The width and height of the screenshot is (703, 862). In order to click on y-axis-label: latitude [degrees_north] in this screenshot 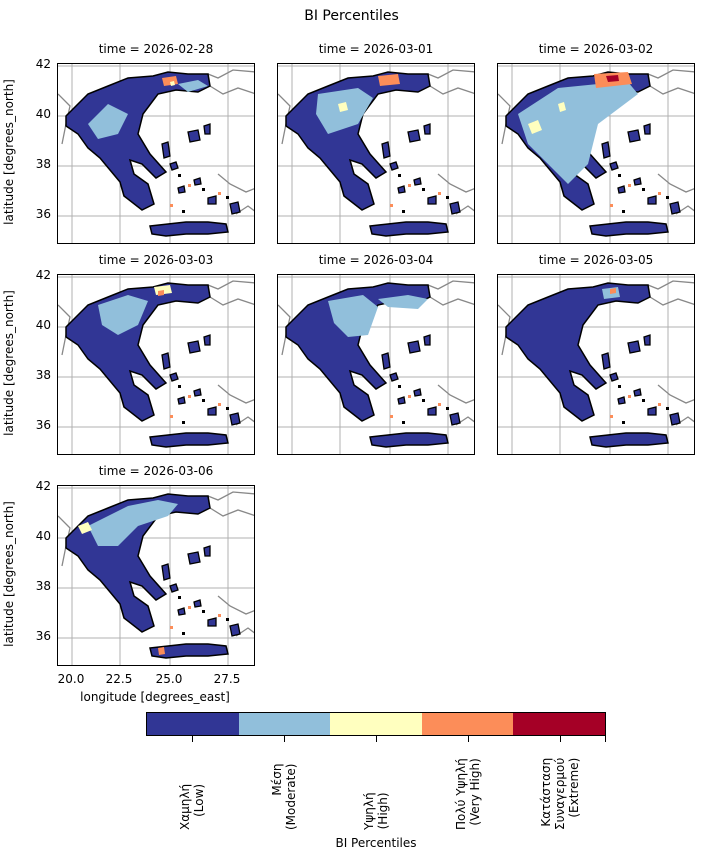, I will do `click(9, 363)`.